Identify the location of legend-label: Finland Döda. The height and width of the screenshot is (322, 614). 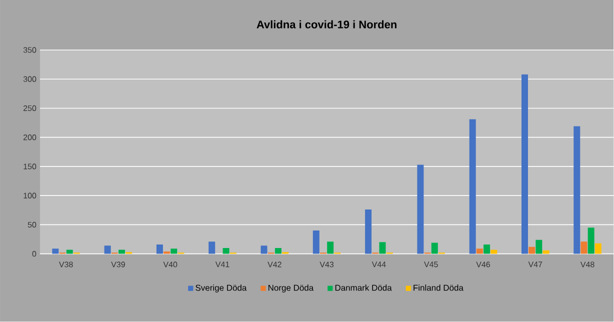
(439, 287).